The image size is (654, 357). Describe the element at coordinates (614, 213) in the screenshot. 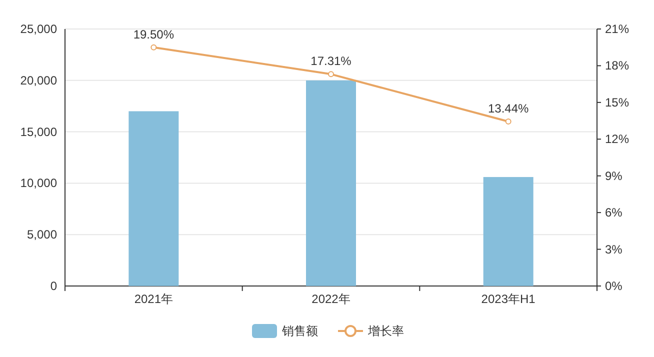

I see `y2-tick-label: 6%` at that location.